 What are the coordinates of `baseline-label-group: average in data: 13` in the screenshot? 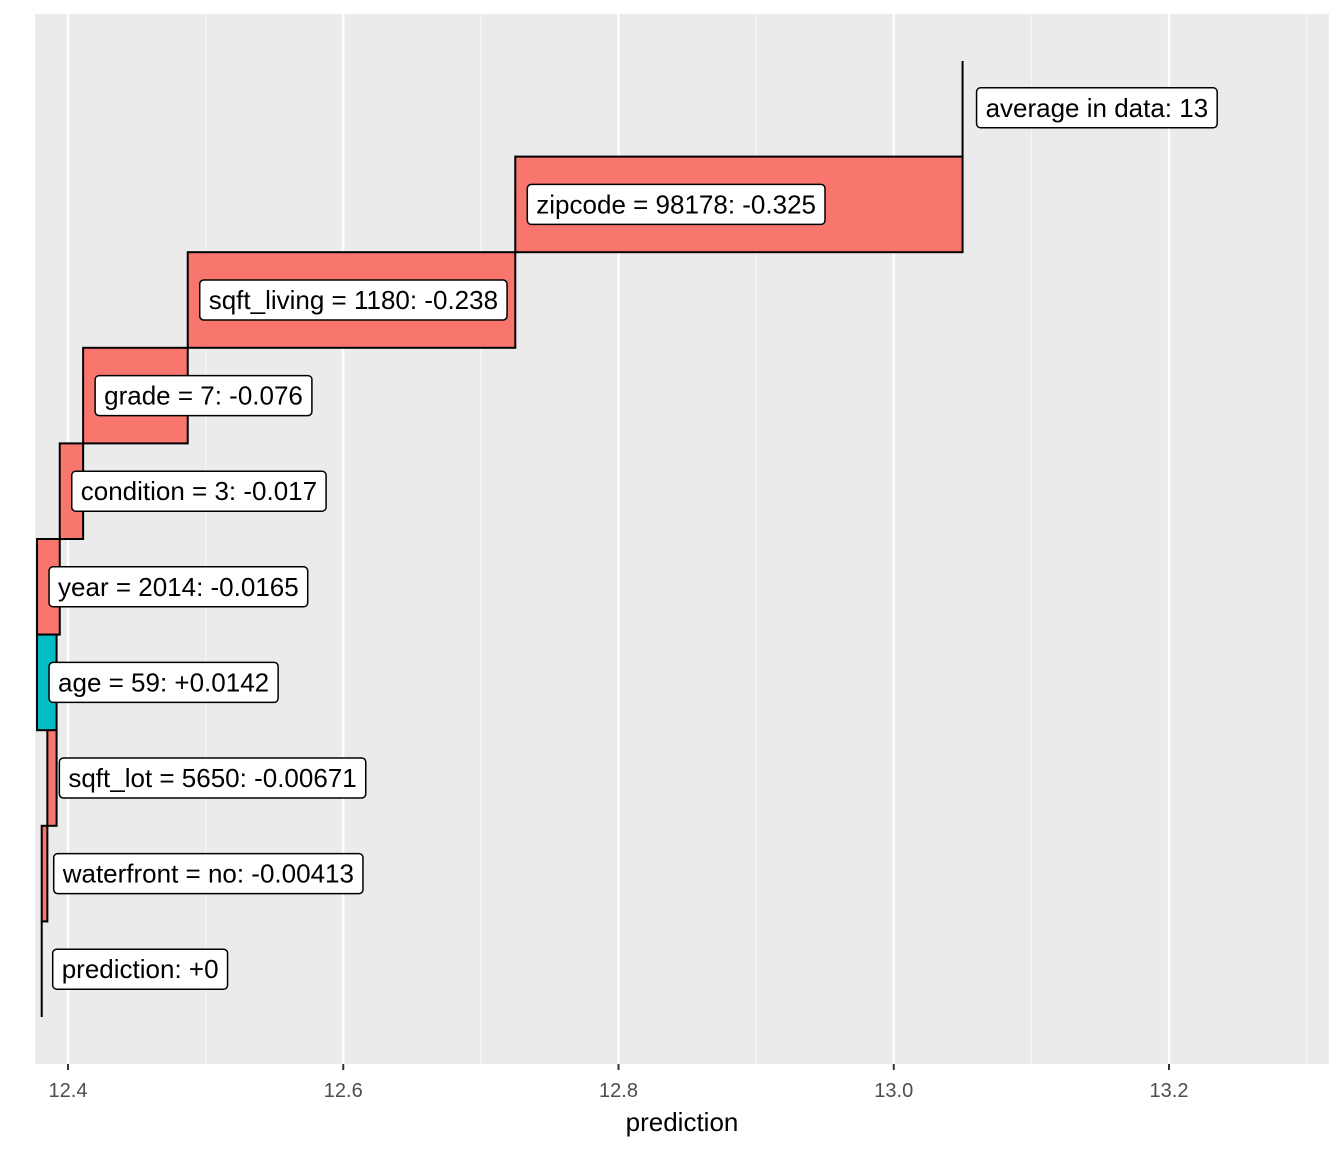 It's located at (1096, 108).